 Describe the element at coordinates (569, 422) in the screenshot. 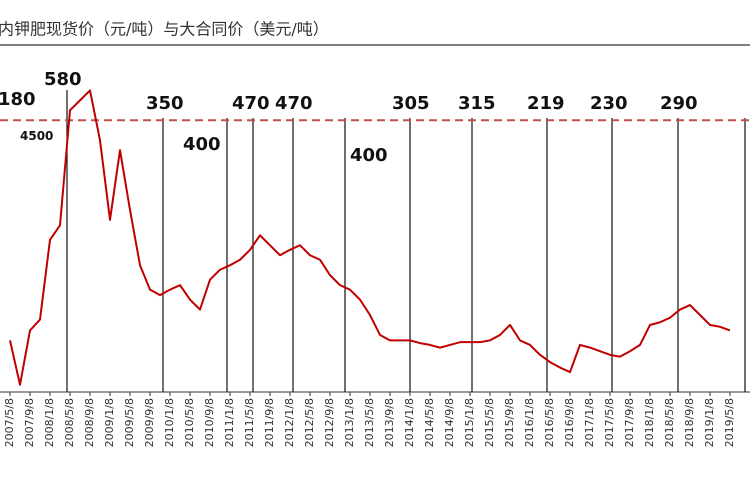

I see `x-tick-label: 2016/9/8` at that location.